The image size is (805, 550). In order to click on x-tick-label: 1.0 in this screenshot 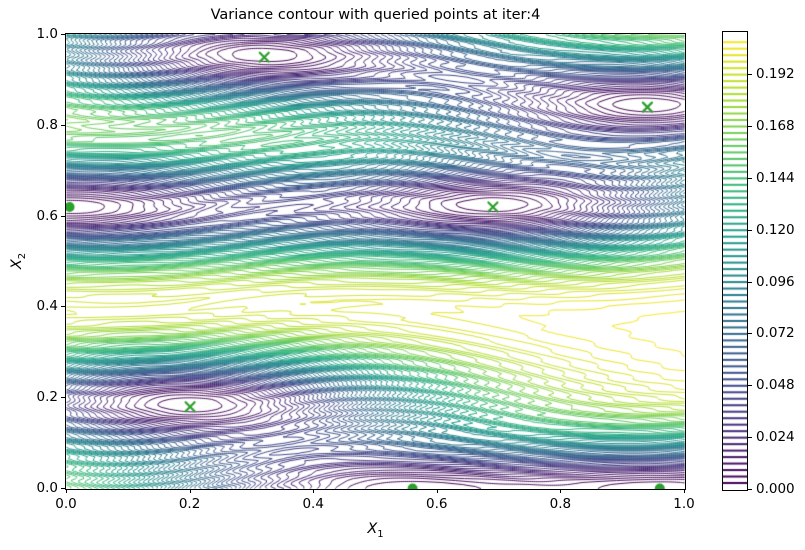, I will do `click(684, 504)`.